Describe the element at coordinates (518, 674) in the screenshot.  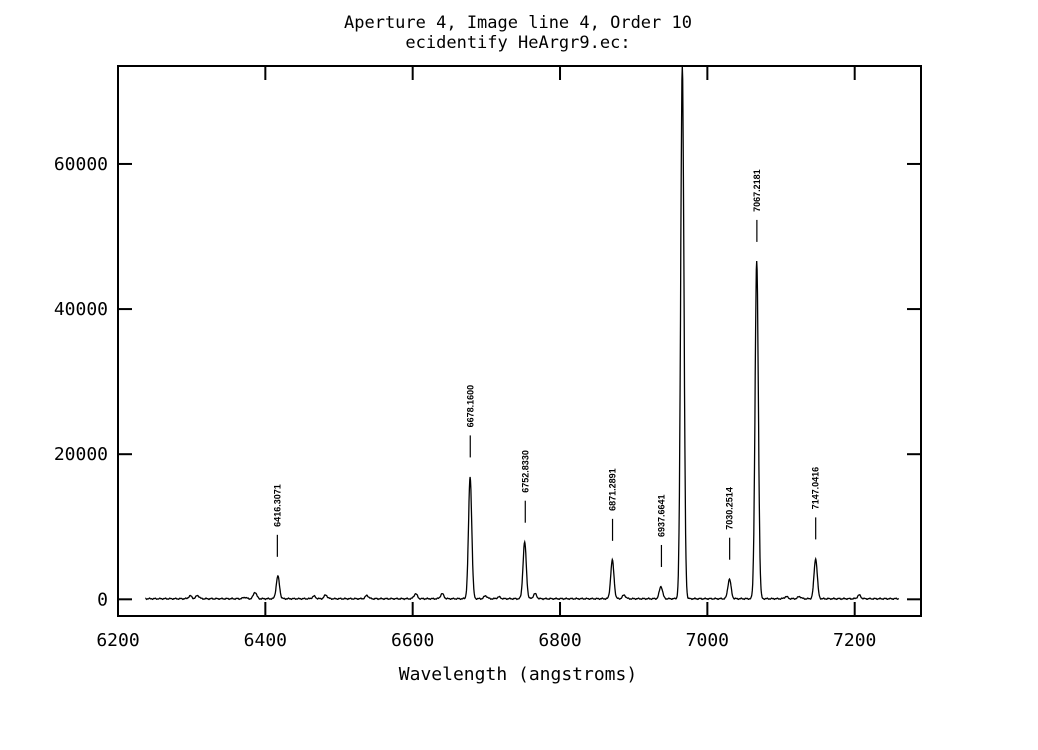
I see `x-axis-label: Wavelength (angstroms)` at that location.